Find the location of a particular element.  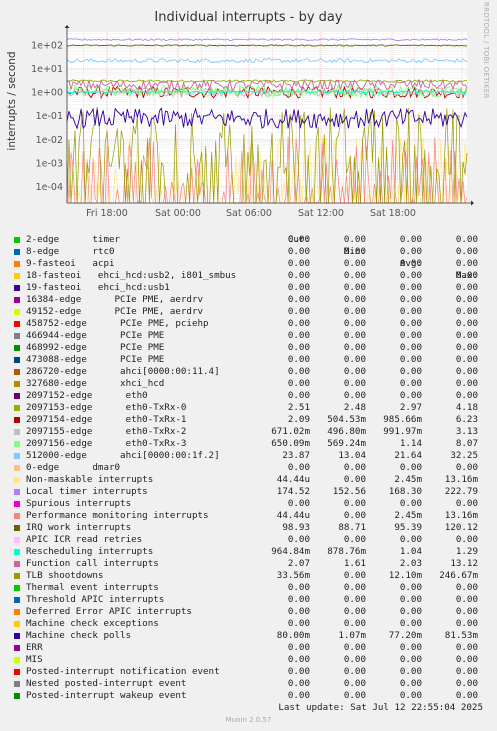

legend-min: 2.48 is located at coordinates (354, 407).